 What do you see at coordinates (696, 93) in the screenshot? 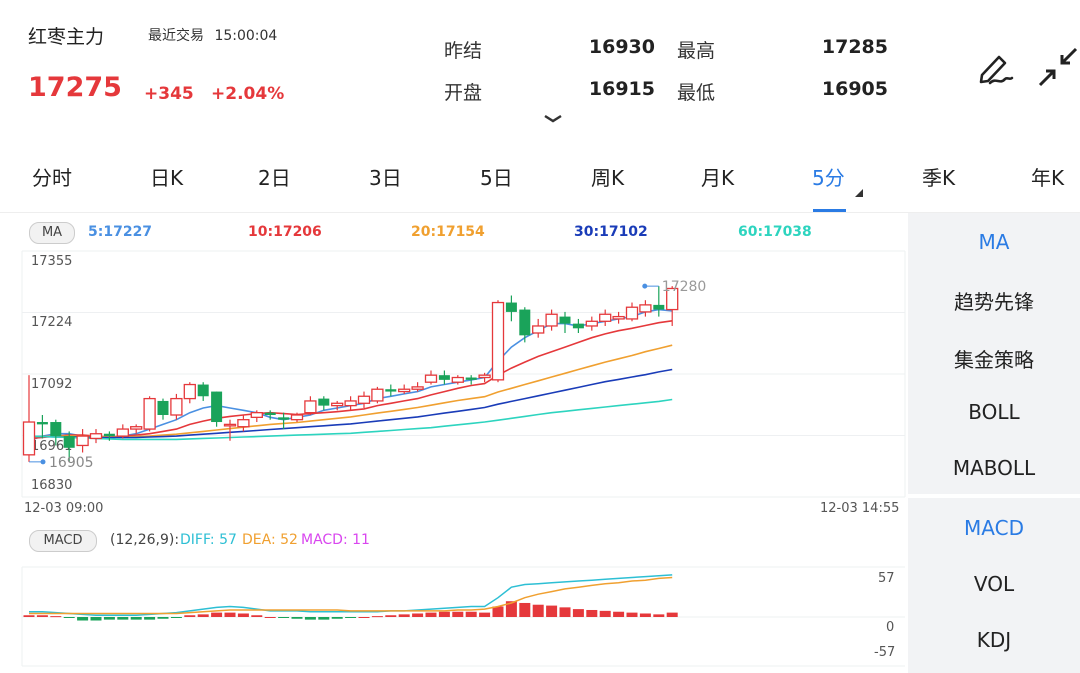
I see `quote-label-low: 最低` at bounding box center [696, 93].